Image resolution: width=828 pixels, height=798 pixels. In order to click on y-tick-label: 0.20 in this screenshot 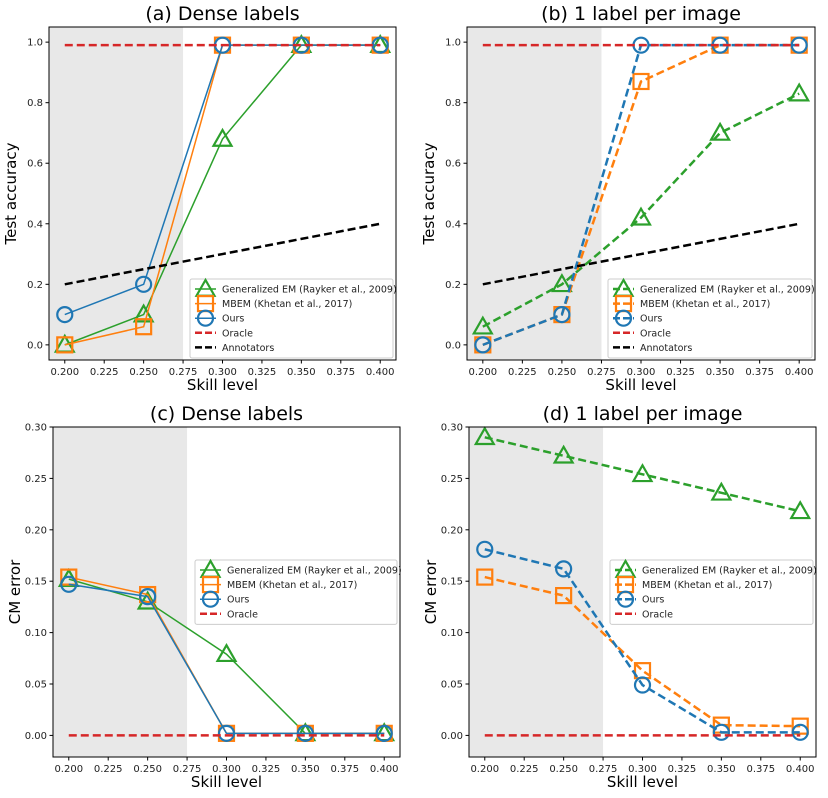, I will do `click(36, 530)`.